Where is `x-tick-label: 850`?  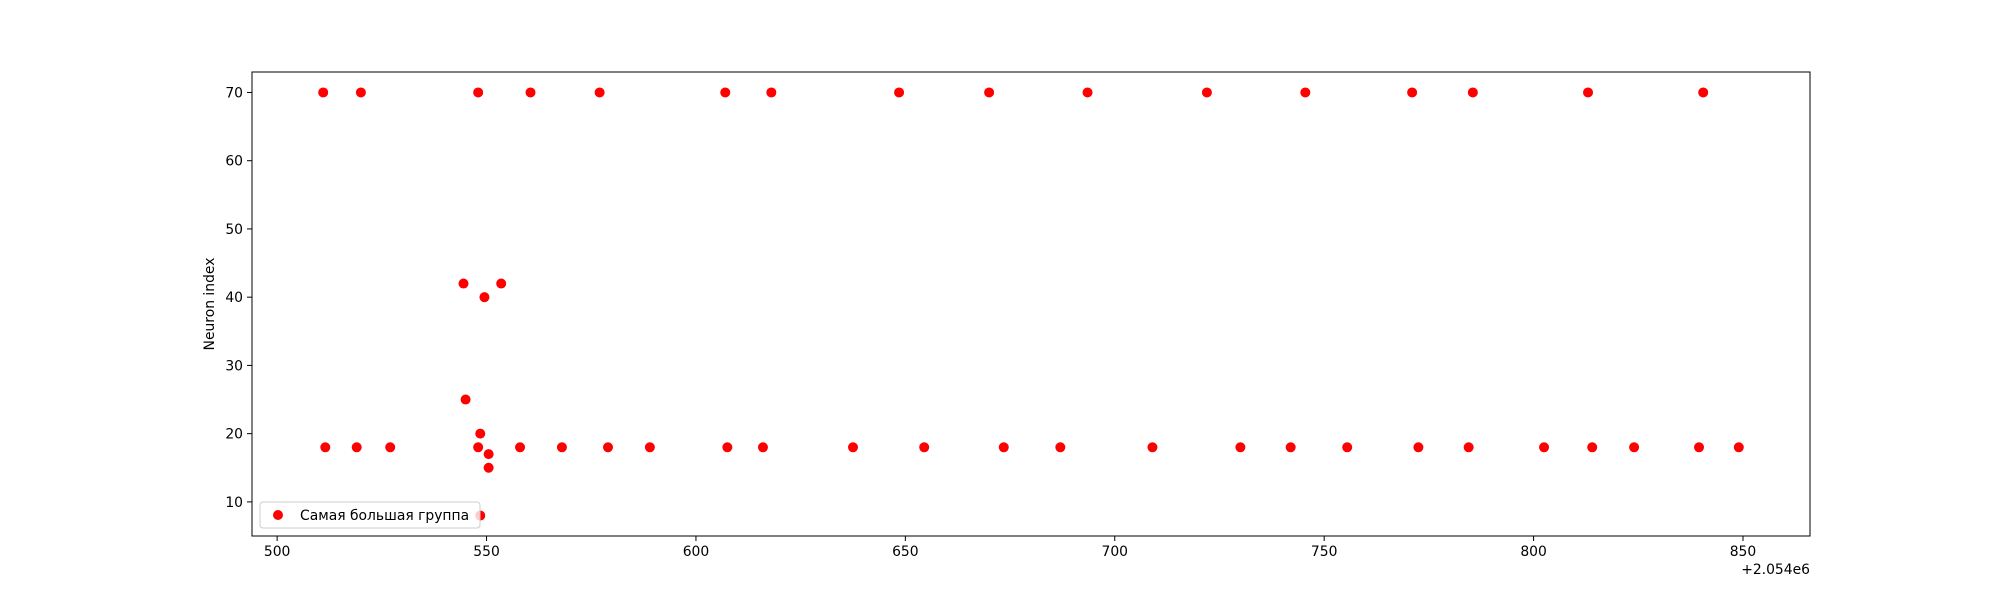
x-tick-label: 850 is located at coordinates (1743, 552).